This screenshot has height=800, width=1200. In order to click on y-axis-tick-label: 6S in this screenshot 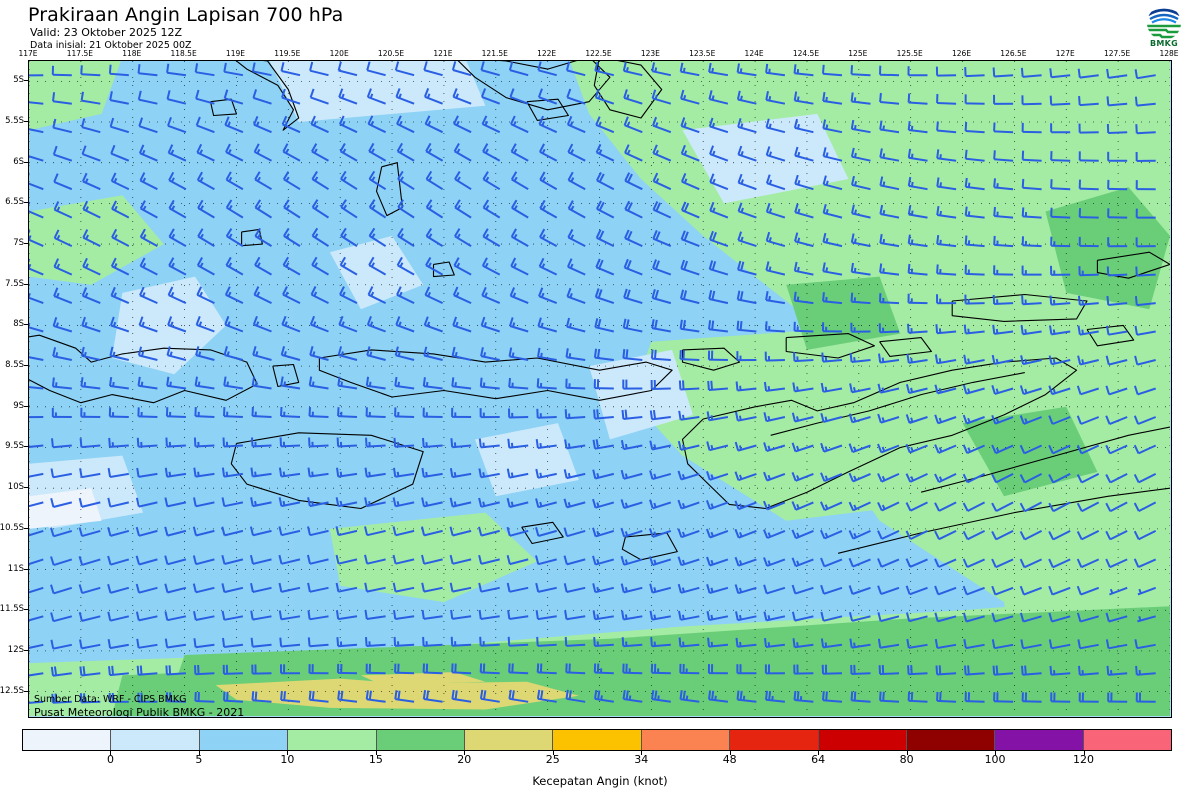, I will do `click(18, 161)`.